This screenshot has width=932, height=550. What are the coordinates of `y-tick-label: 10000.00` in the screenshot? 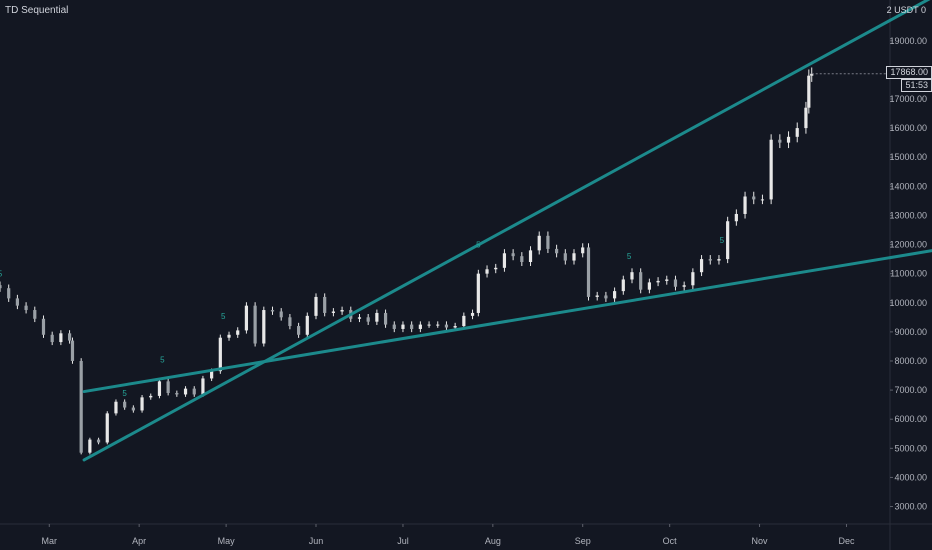 It's located at (908, 303).